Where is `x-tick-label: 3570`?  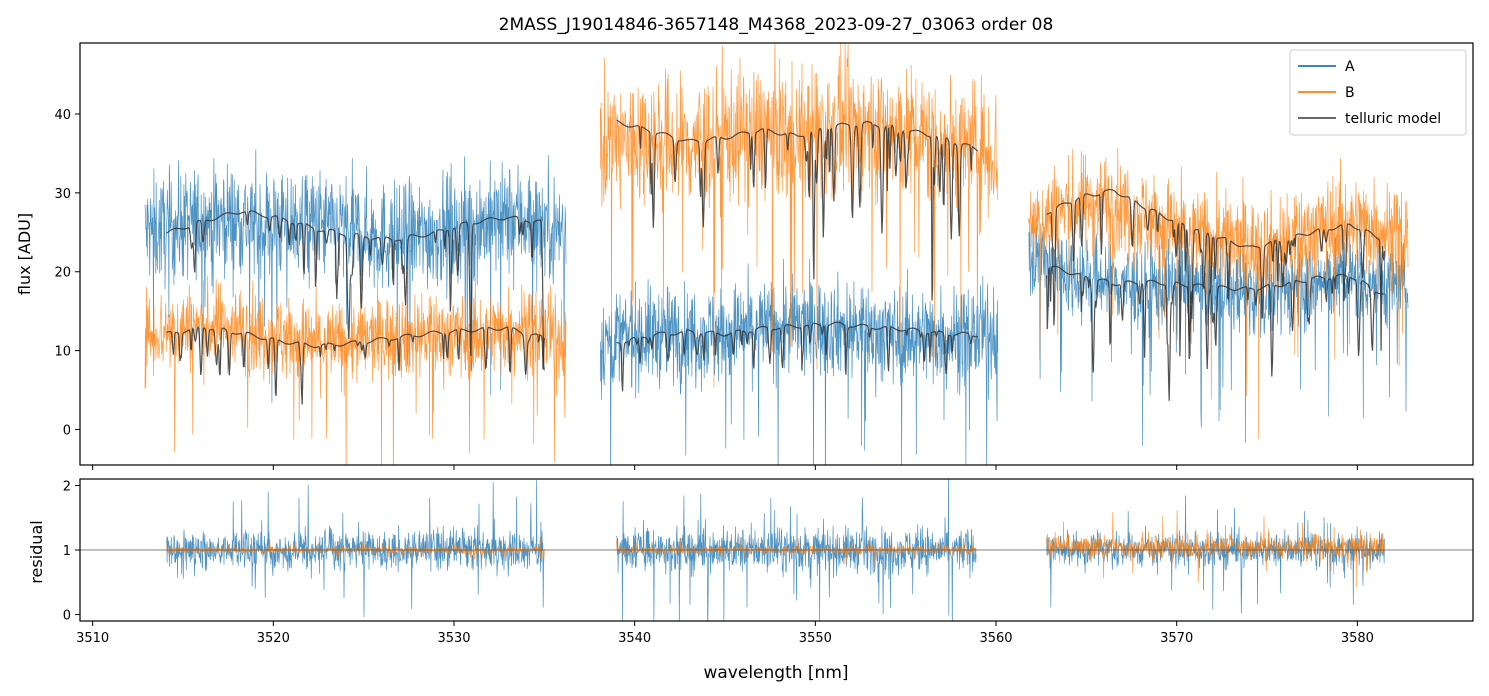
x-tick-label: 3570 is located at coordinates (1176, 638).